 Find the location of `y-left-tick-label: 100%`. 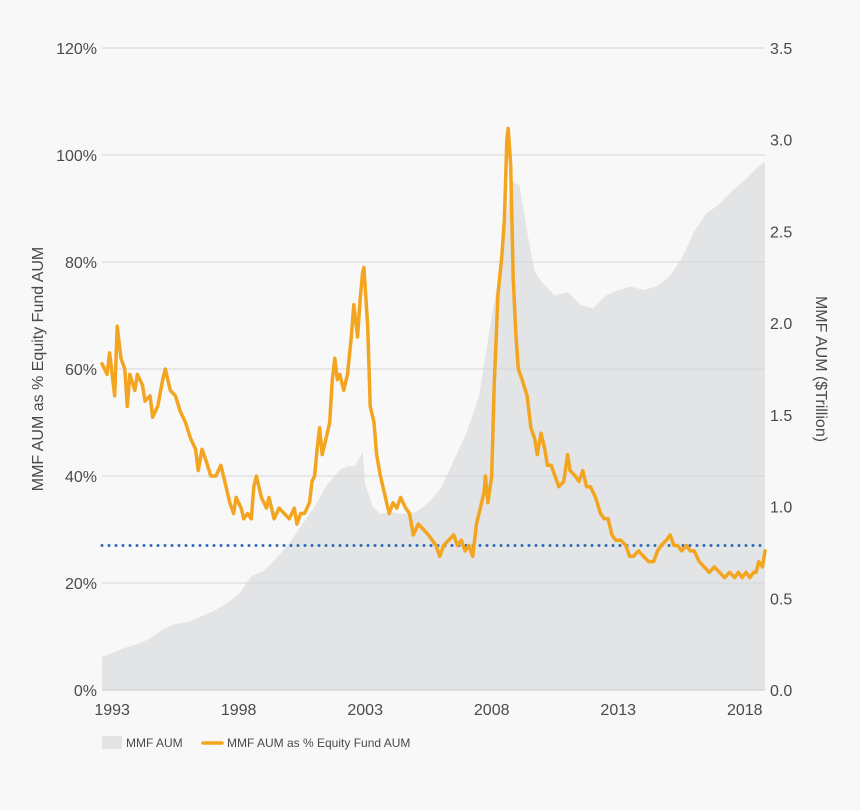

y-left-tick-label: 100% is located at coordinates (76, 156).